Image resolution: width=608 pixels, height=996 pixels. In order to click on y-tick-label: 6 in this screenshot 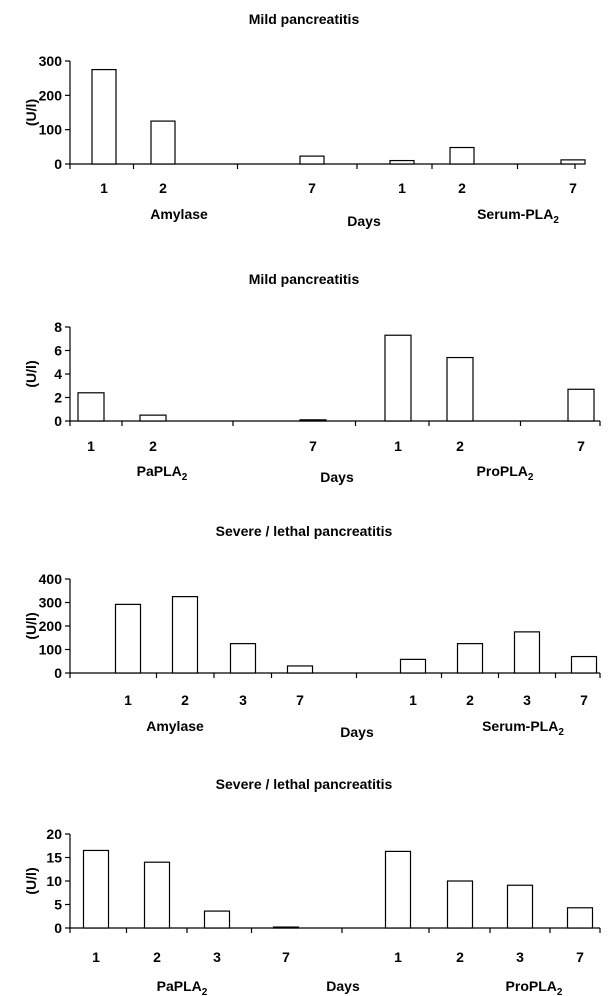, I will do `click(58, 351)`.